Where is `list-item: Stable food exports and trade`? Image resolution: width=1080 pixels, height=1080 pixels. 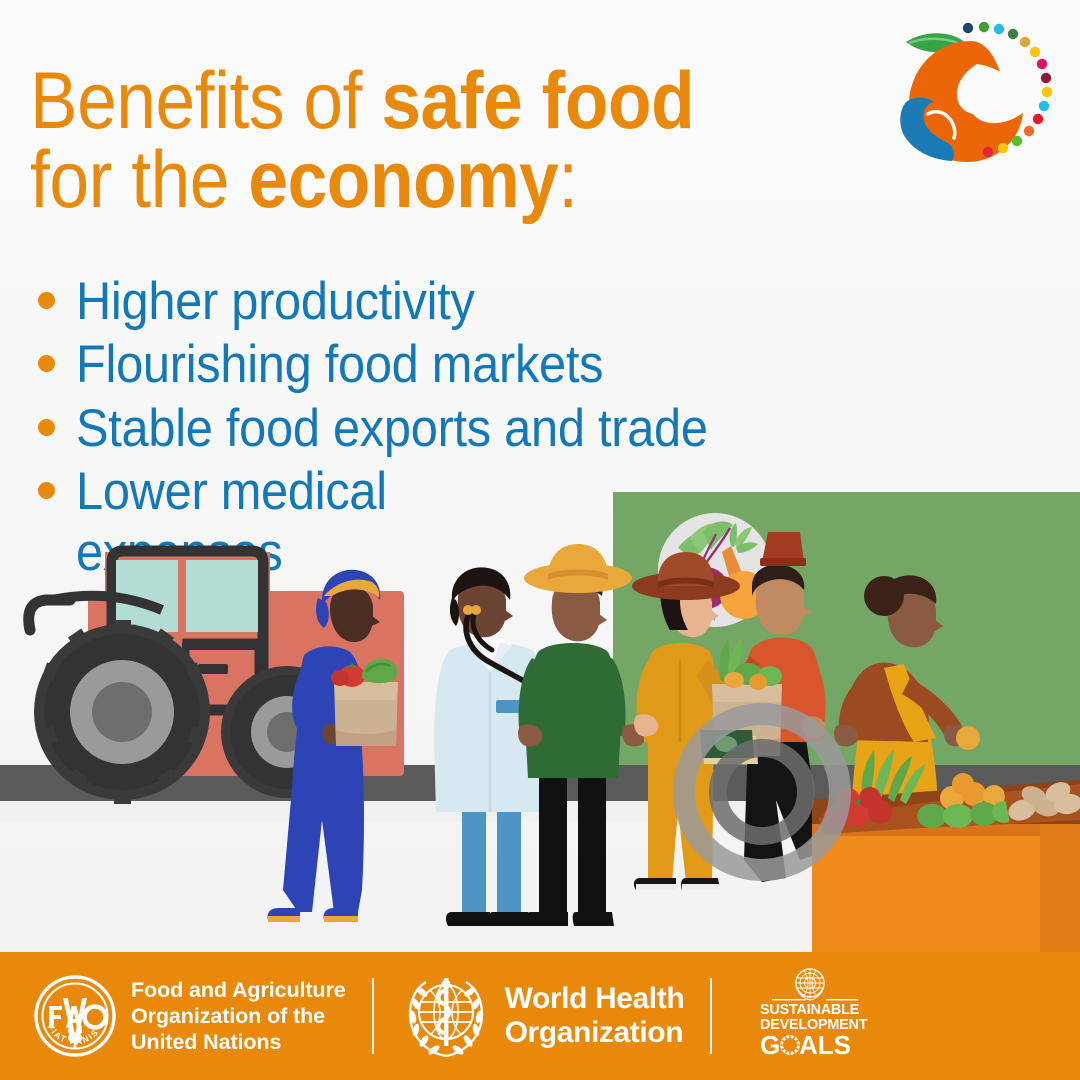
list-item: Stable food exports and trade is located at coordinates (445, 429).